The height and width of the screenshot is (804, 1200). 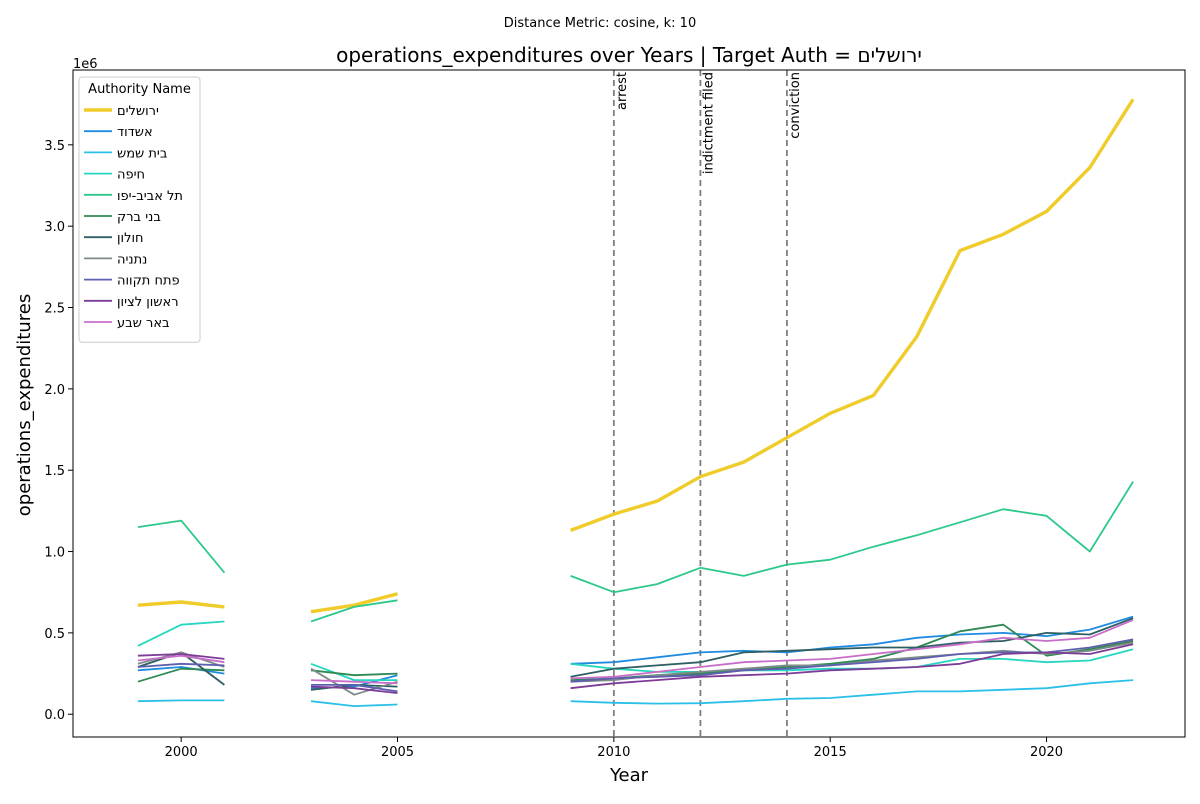 What do you see at coordinates (131, 175) in the screenshot?
I see `legend-label-3: חיפה` at bounding box center [131, 175].